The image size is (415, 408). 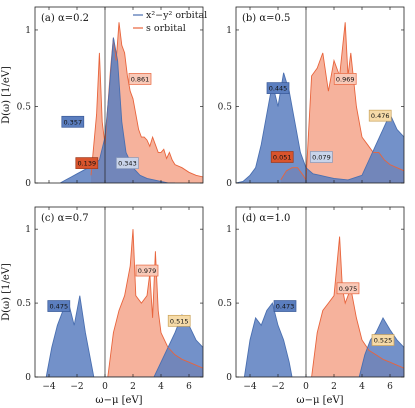 I want to click on plot-area-d, so click(x=323, y=306).